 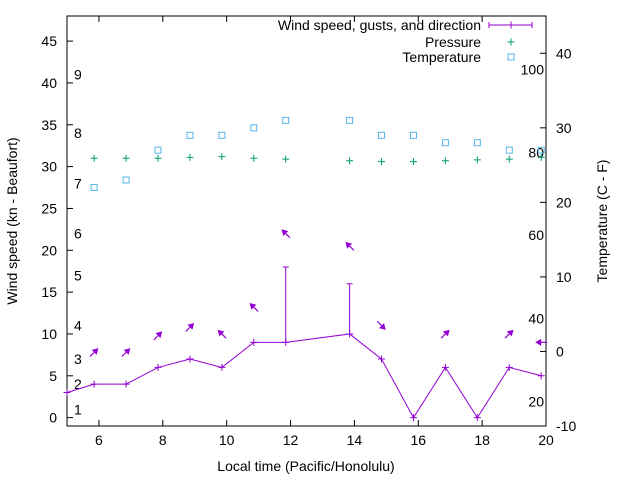 I want to click on y-axis-title: Wind speed (kn - Beaufort), so click(x=12, y=220).